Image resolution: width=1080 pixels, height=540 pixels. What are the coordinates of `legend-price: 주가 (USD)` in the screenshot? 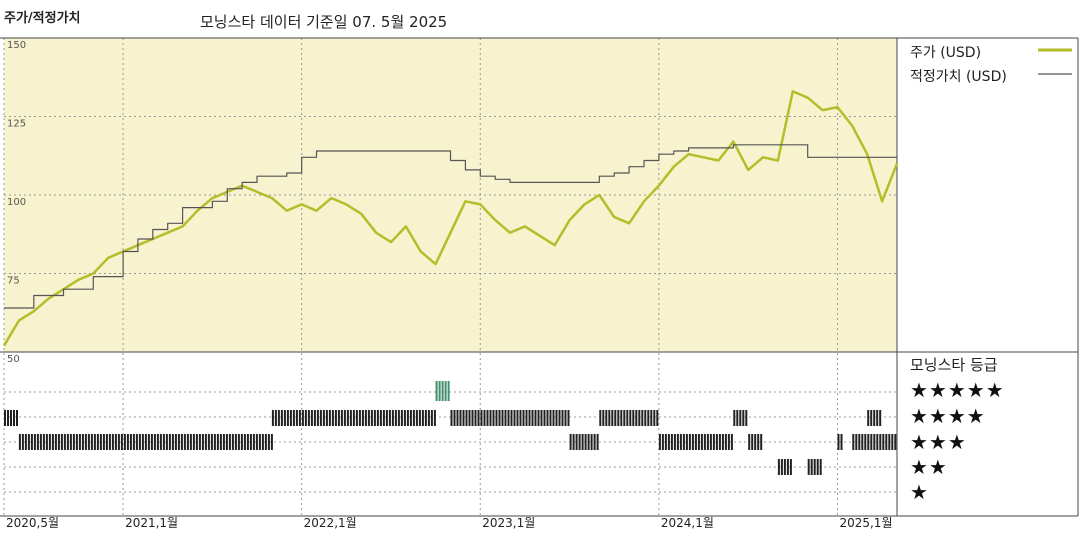 It's located at (945, 52).